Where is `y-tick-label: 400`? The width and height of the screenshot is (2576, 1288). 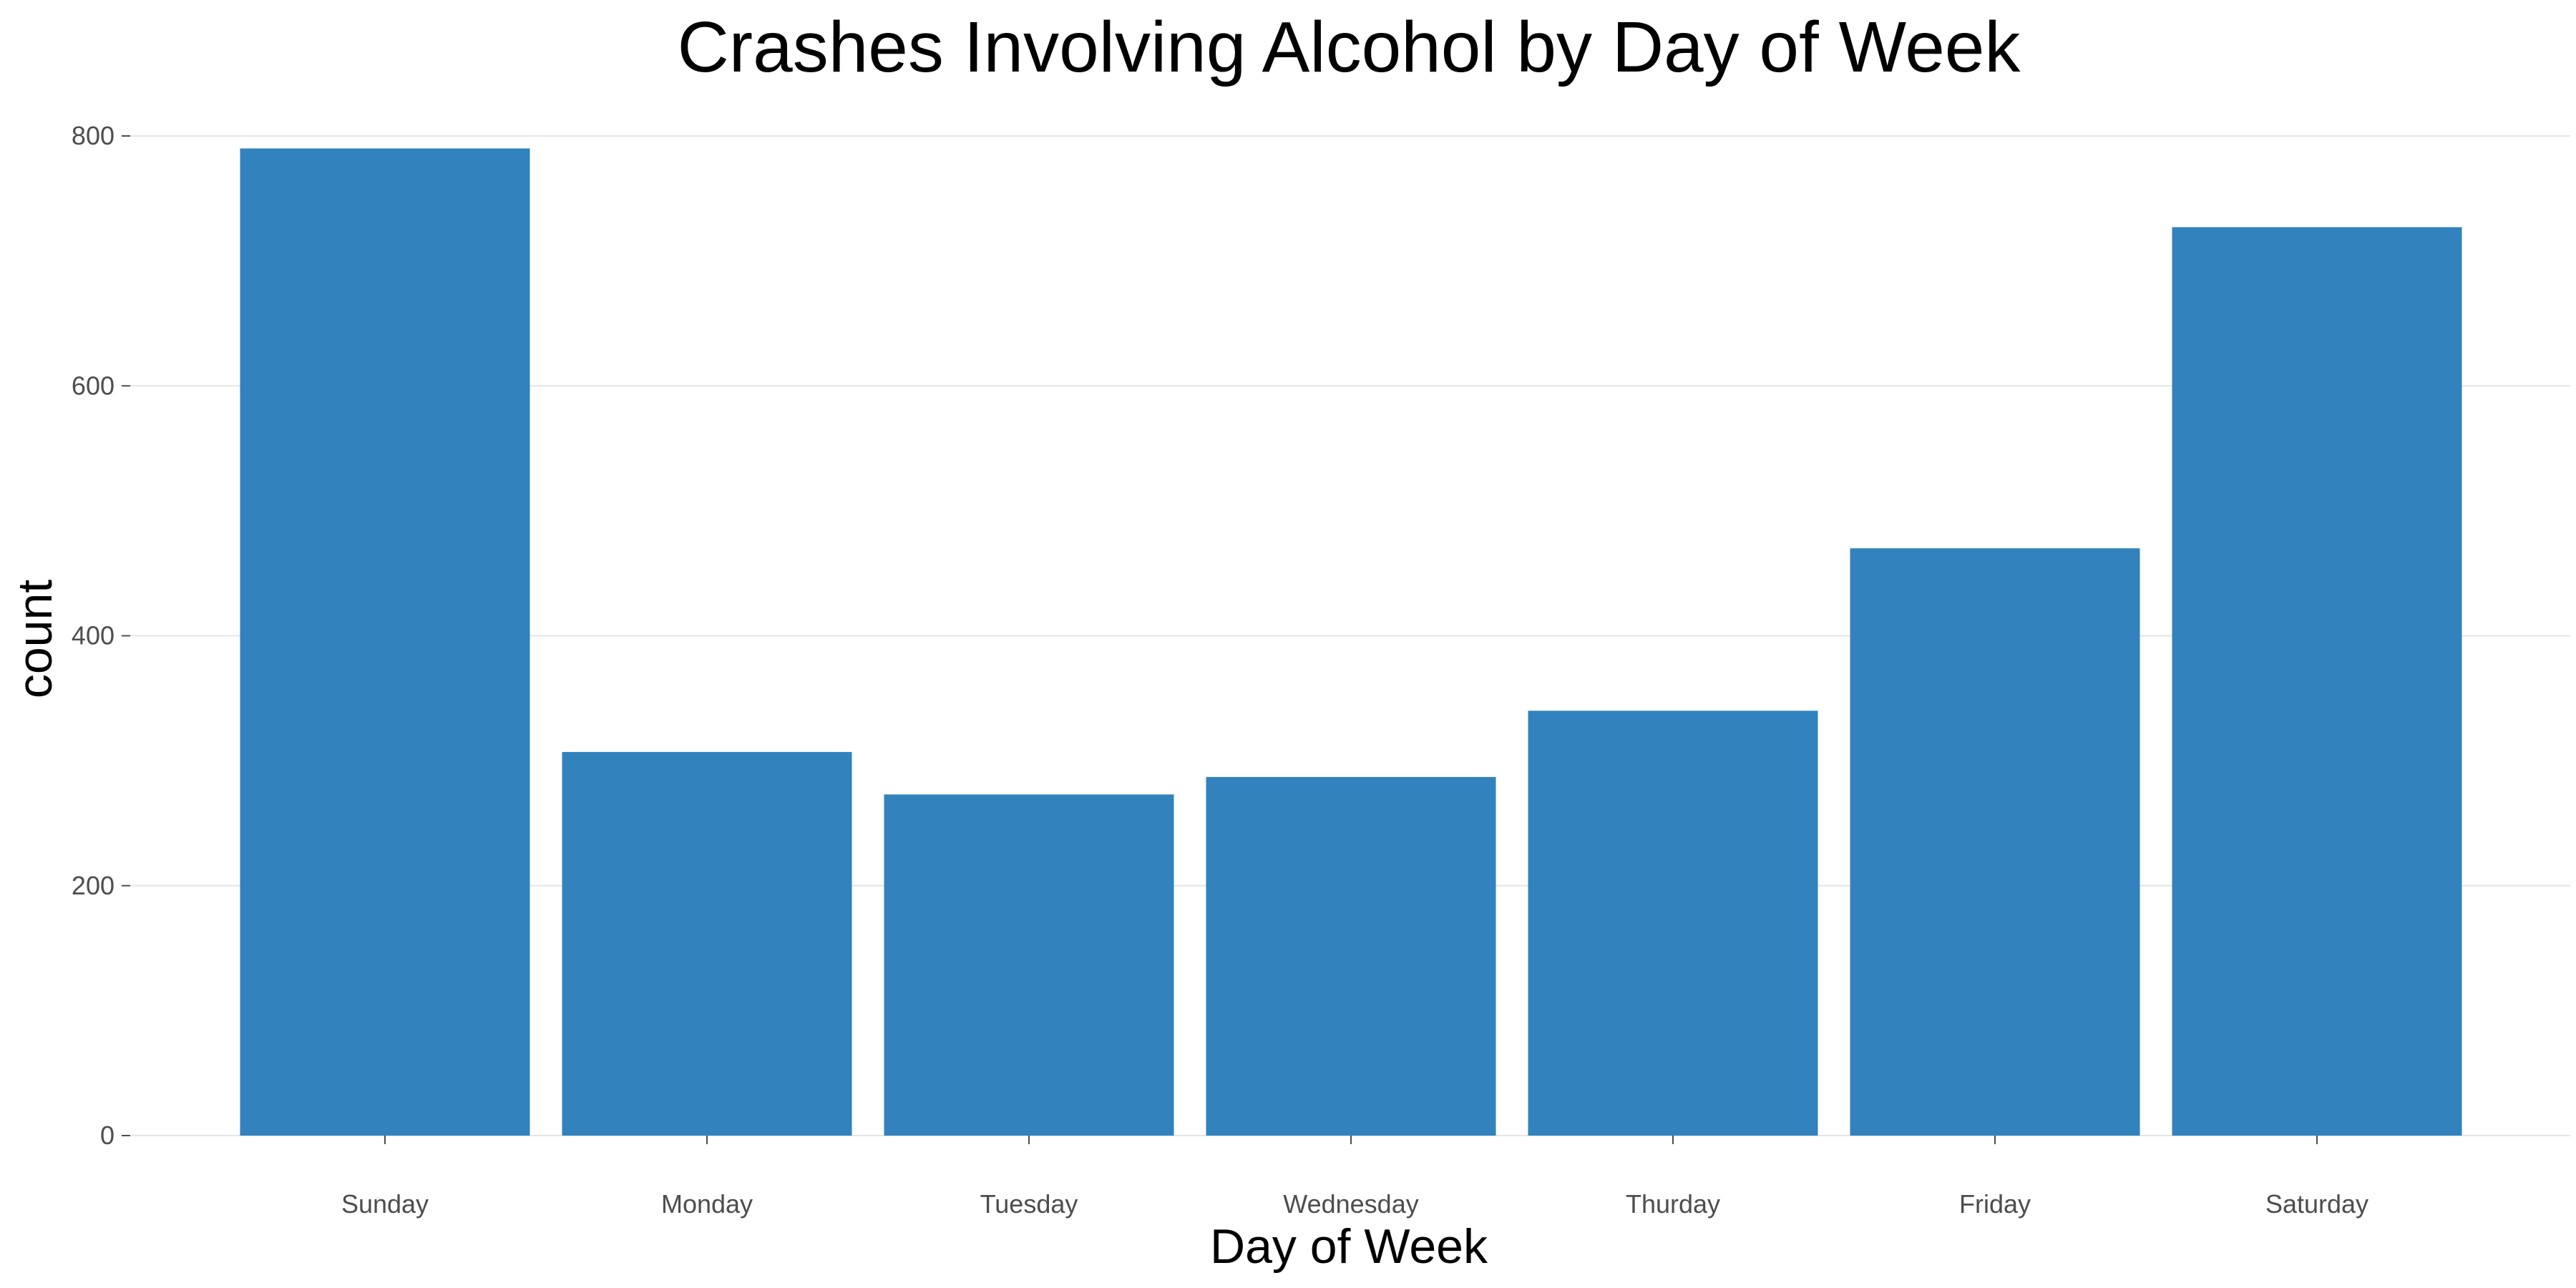 y-tick-label: 400 is located at coordinates (93, 635).